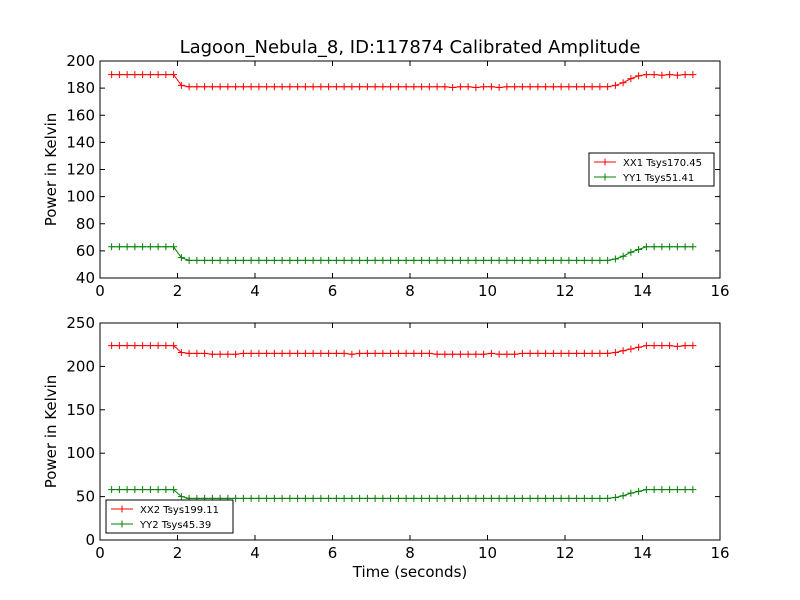  I want to click on legend-entry-label: XX2 Tsys199.11, so click(179, 510).